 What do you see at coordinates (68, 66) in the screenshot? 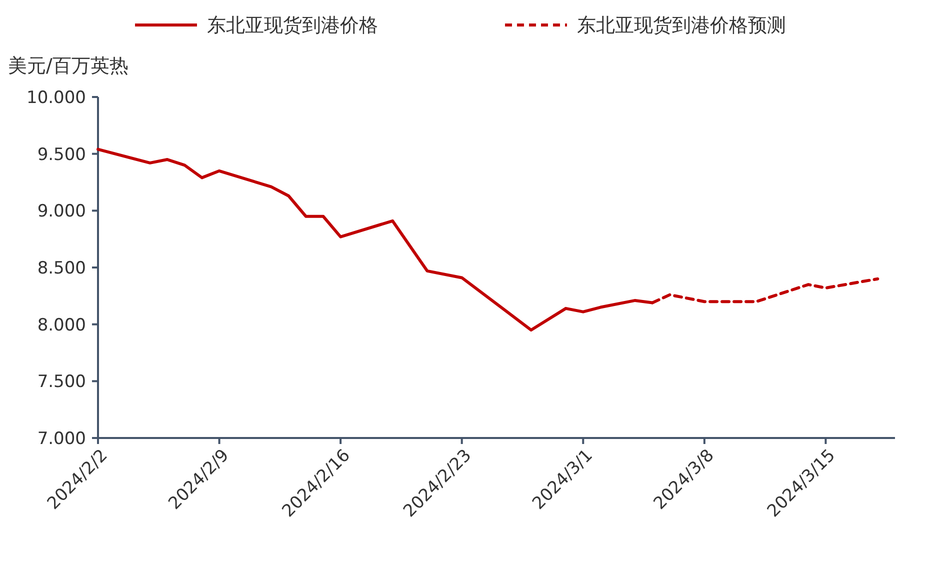
I see `y-axis-title: 美元/百万英热` at bounding box center [68, 66].